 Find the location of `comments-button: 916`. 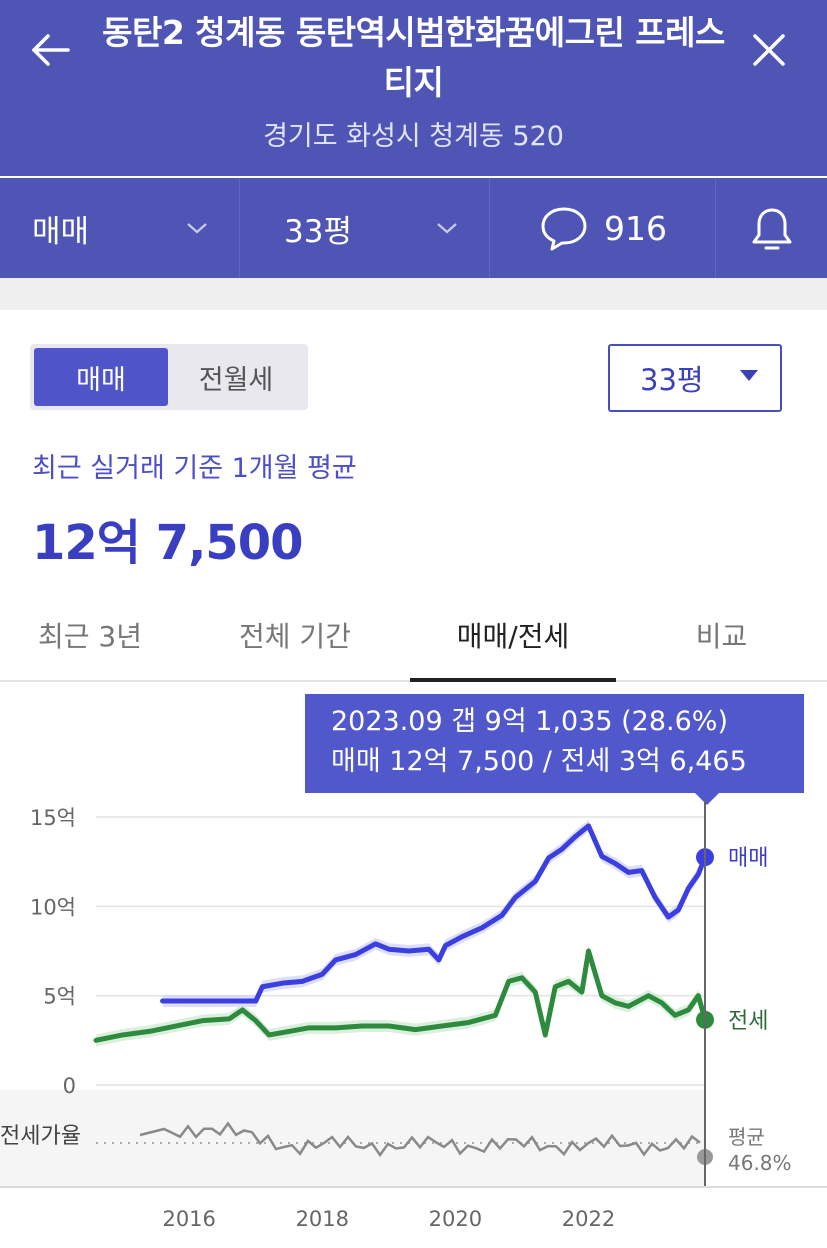

comments-button: 916 is located at coordinates (603, 228).